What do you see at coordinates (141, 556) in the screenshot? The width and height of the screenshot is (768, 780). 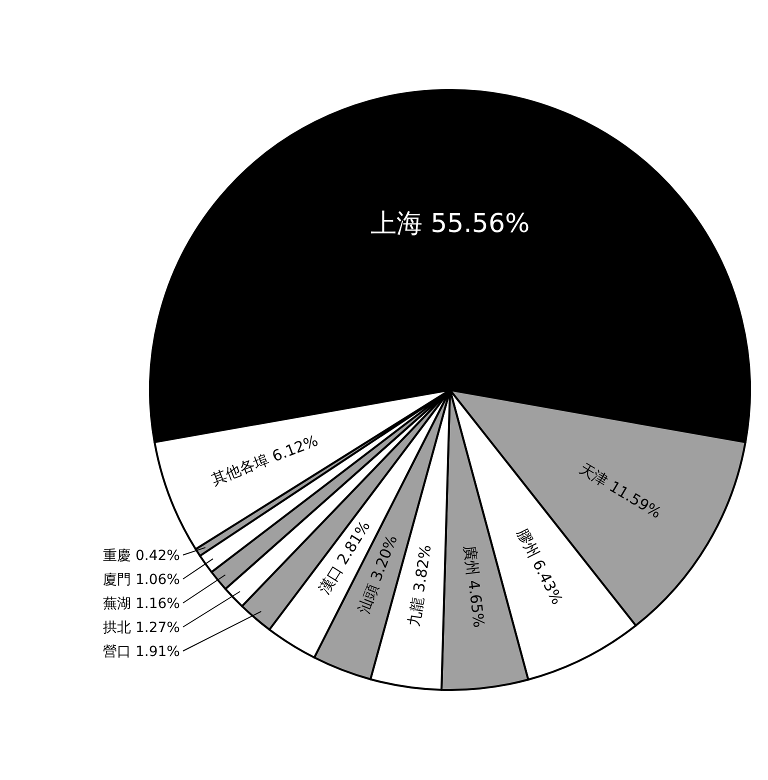 I see `slice-label: 重慶 0.42%` at bounding box center [141, 556].